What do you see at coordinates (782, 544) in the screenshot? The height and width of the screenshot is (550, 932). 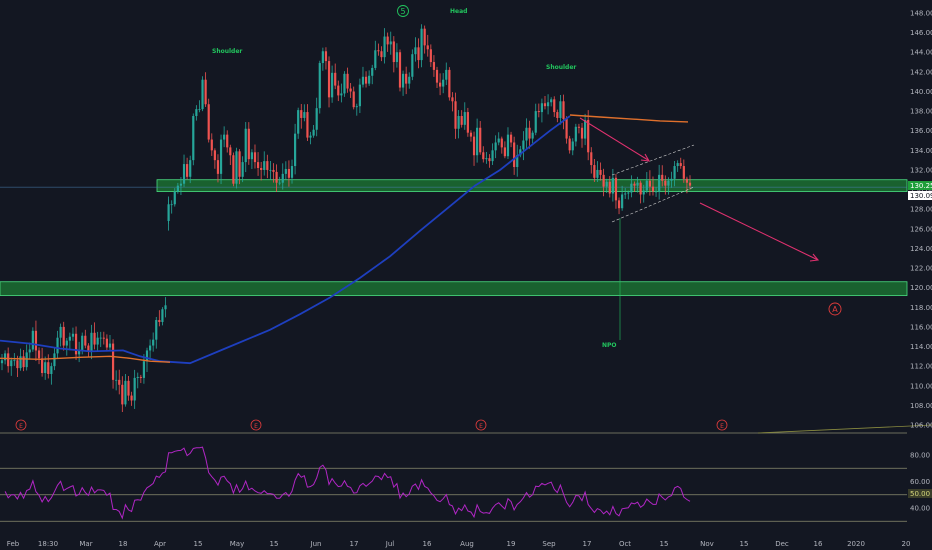 I see `time-tick-label: Dec` at bounding box center [782, 544].